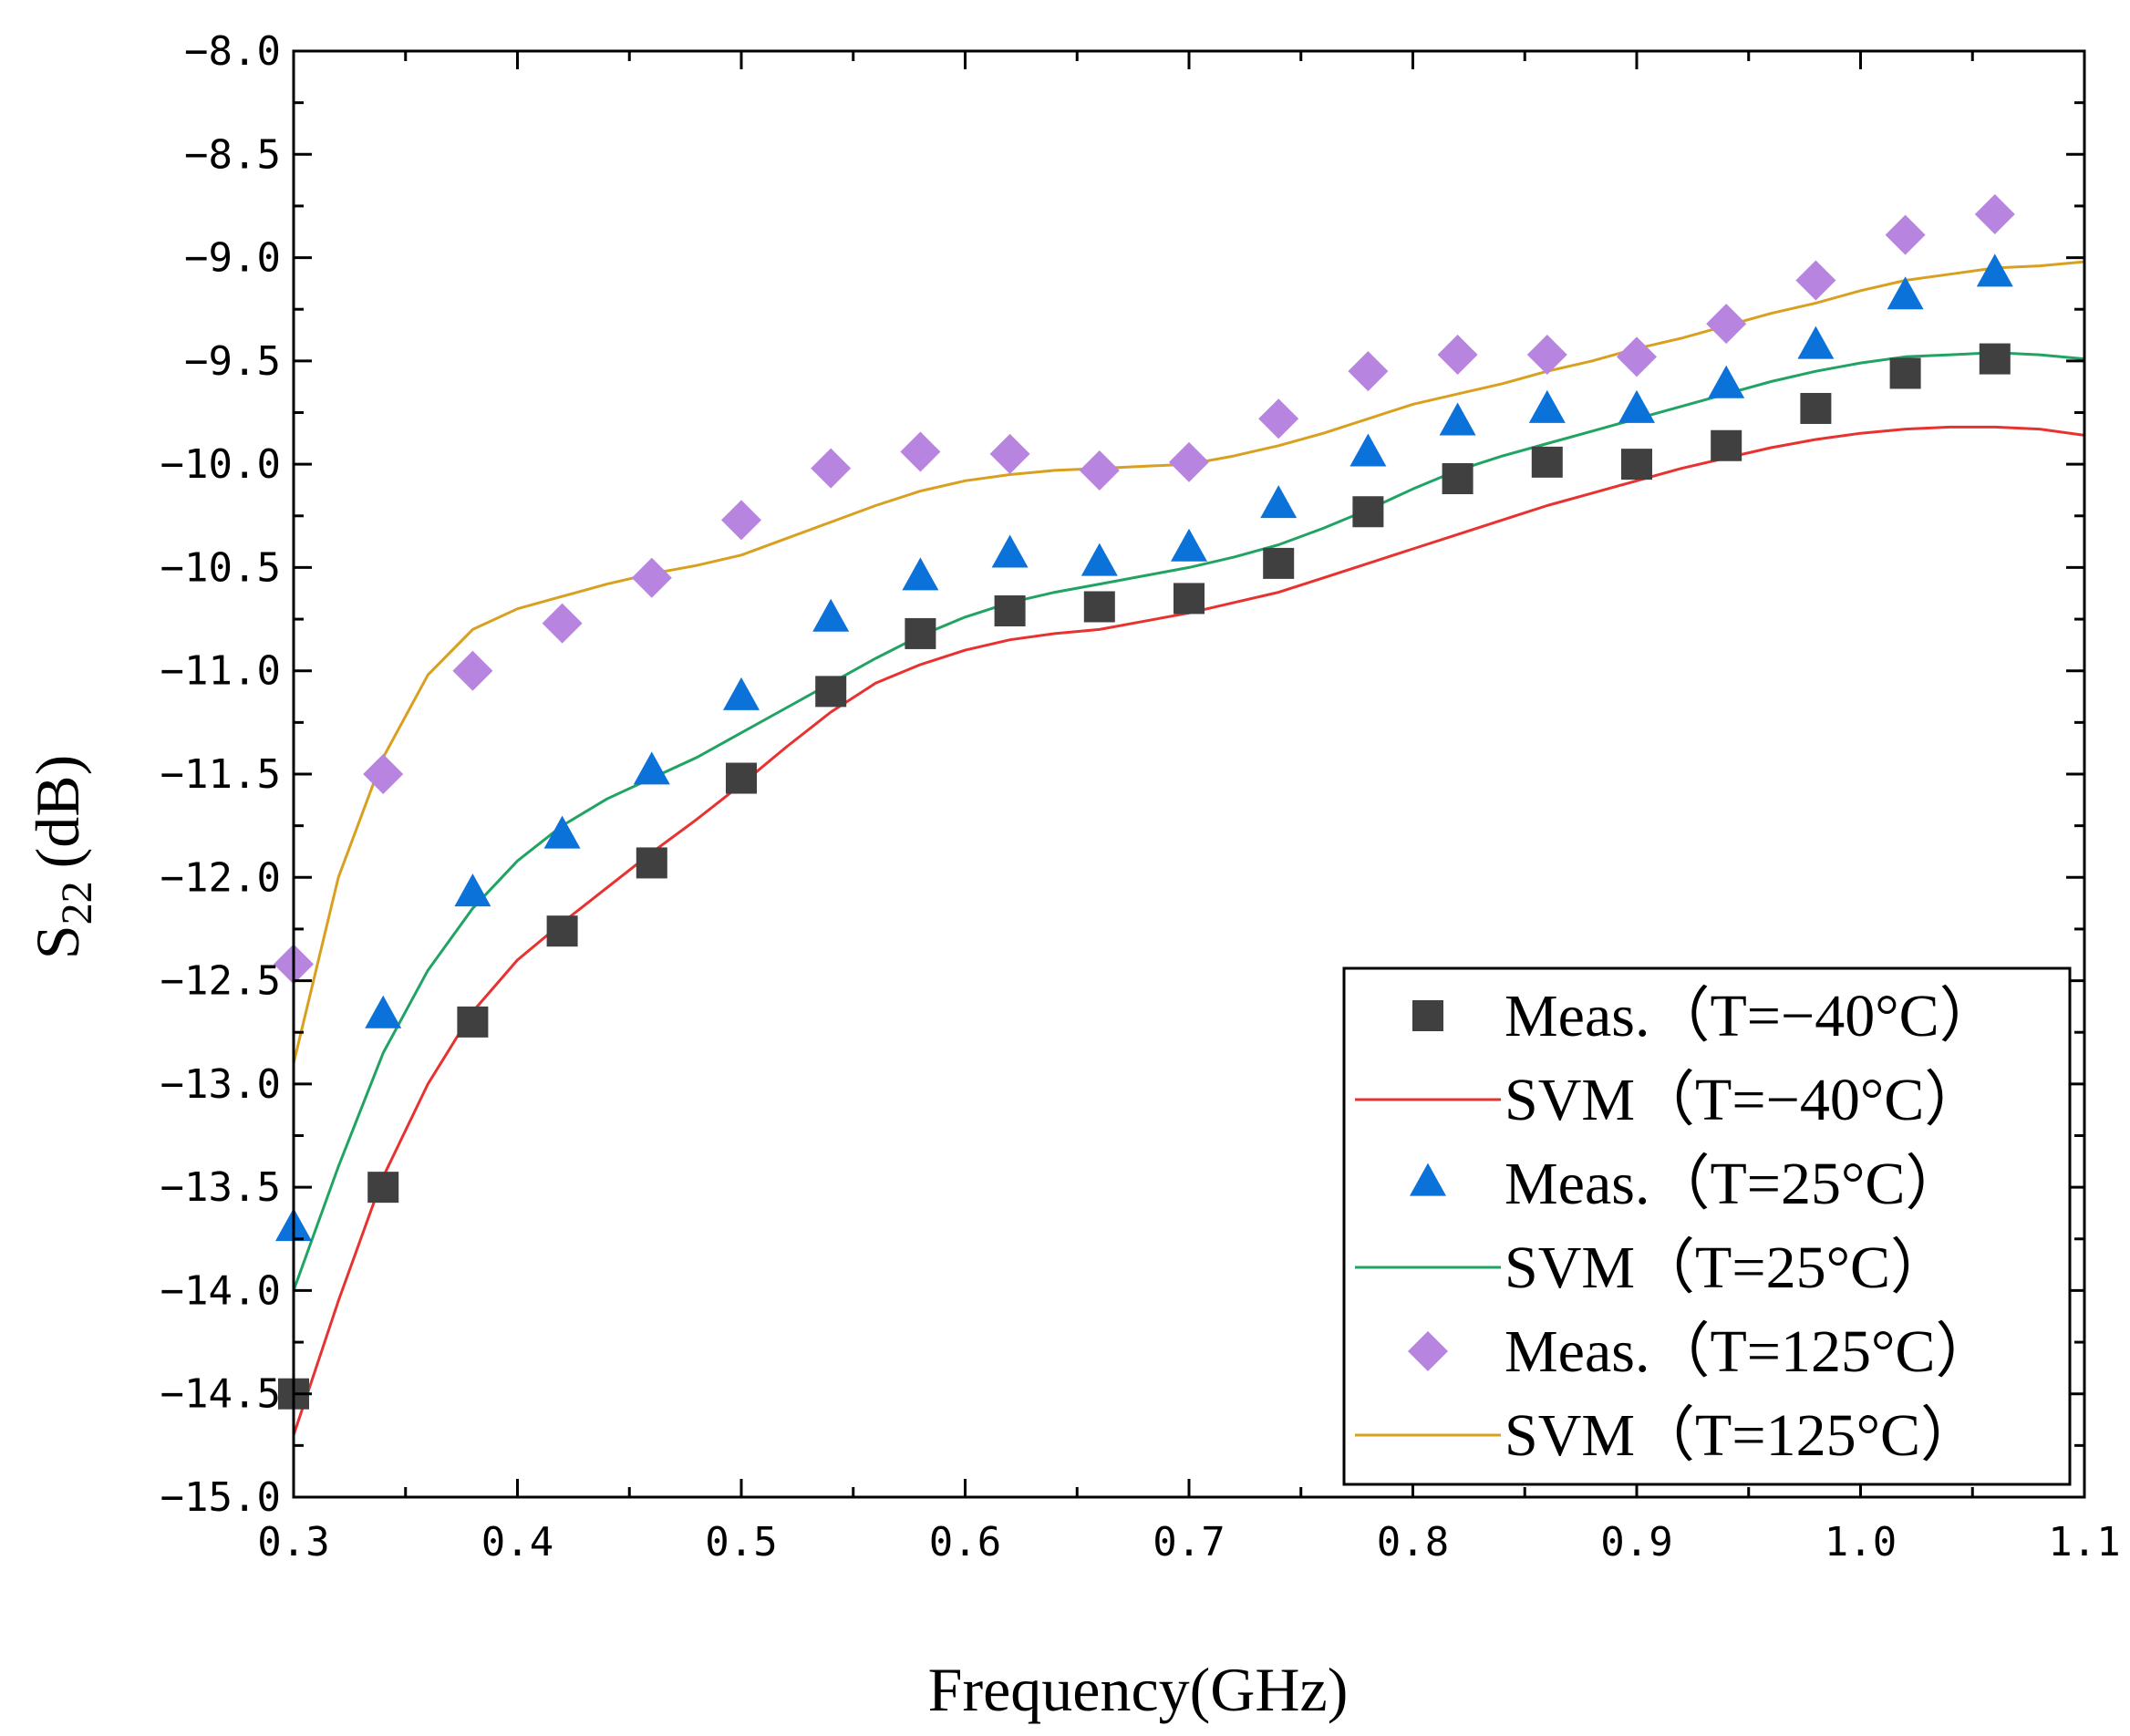 The height and width of the screenshot is (1736, 2130). What do you see at coordinates (220, 1394) in the screenshot?
I see `y-tick-label-13: −14.5` at bounding box center [220, 1394].